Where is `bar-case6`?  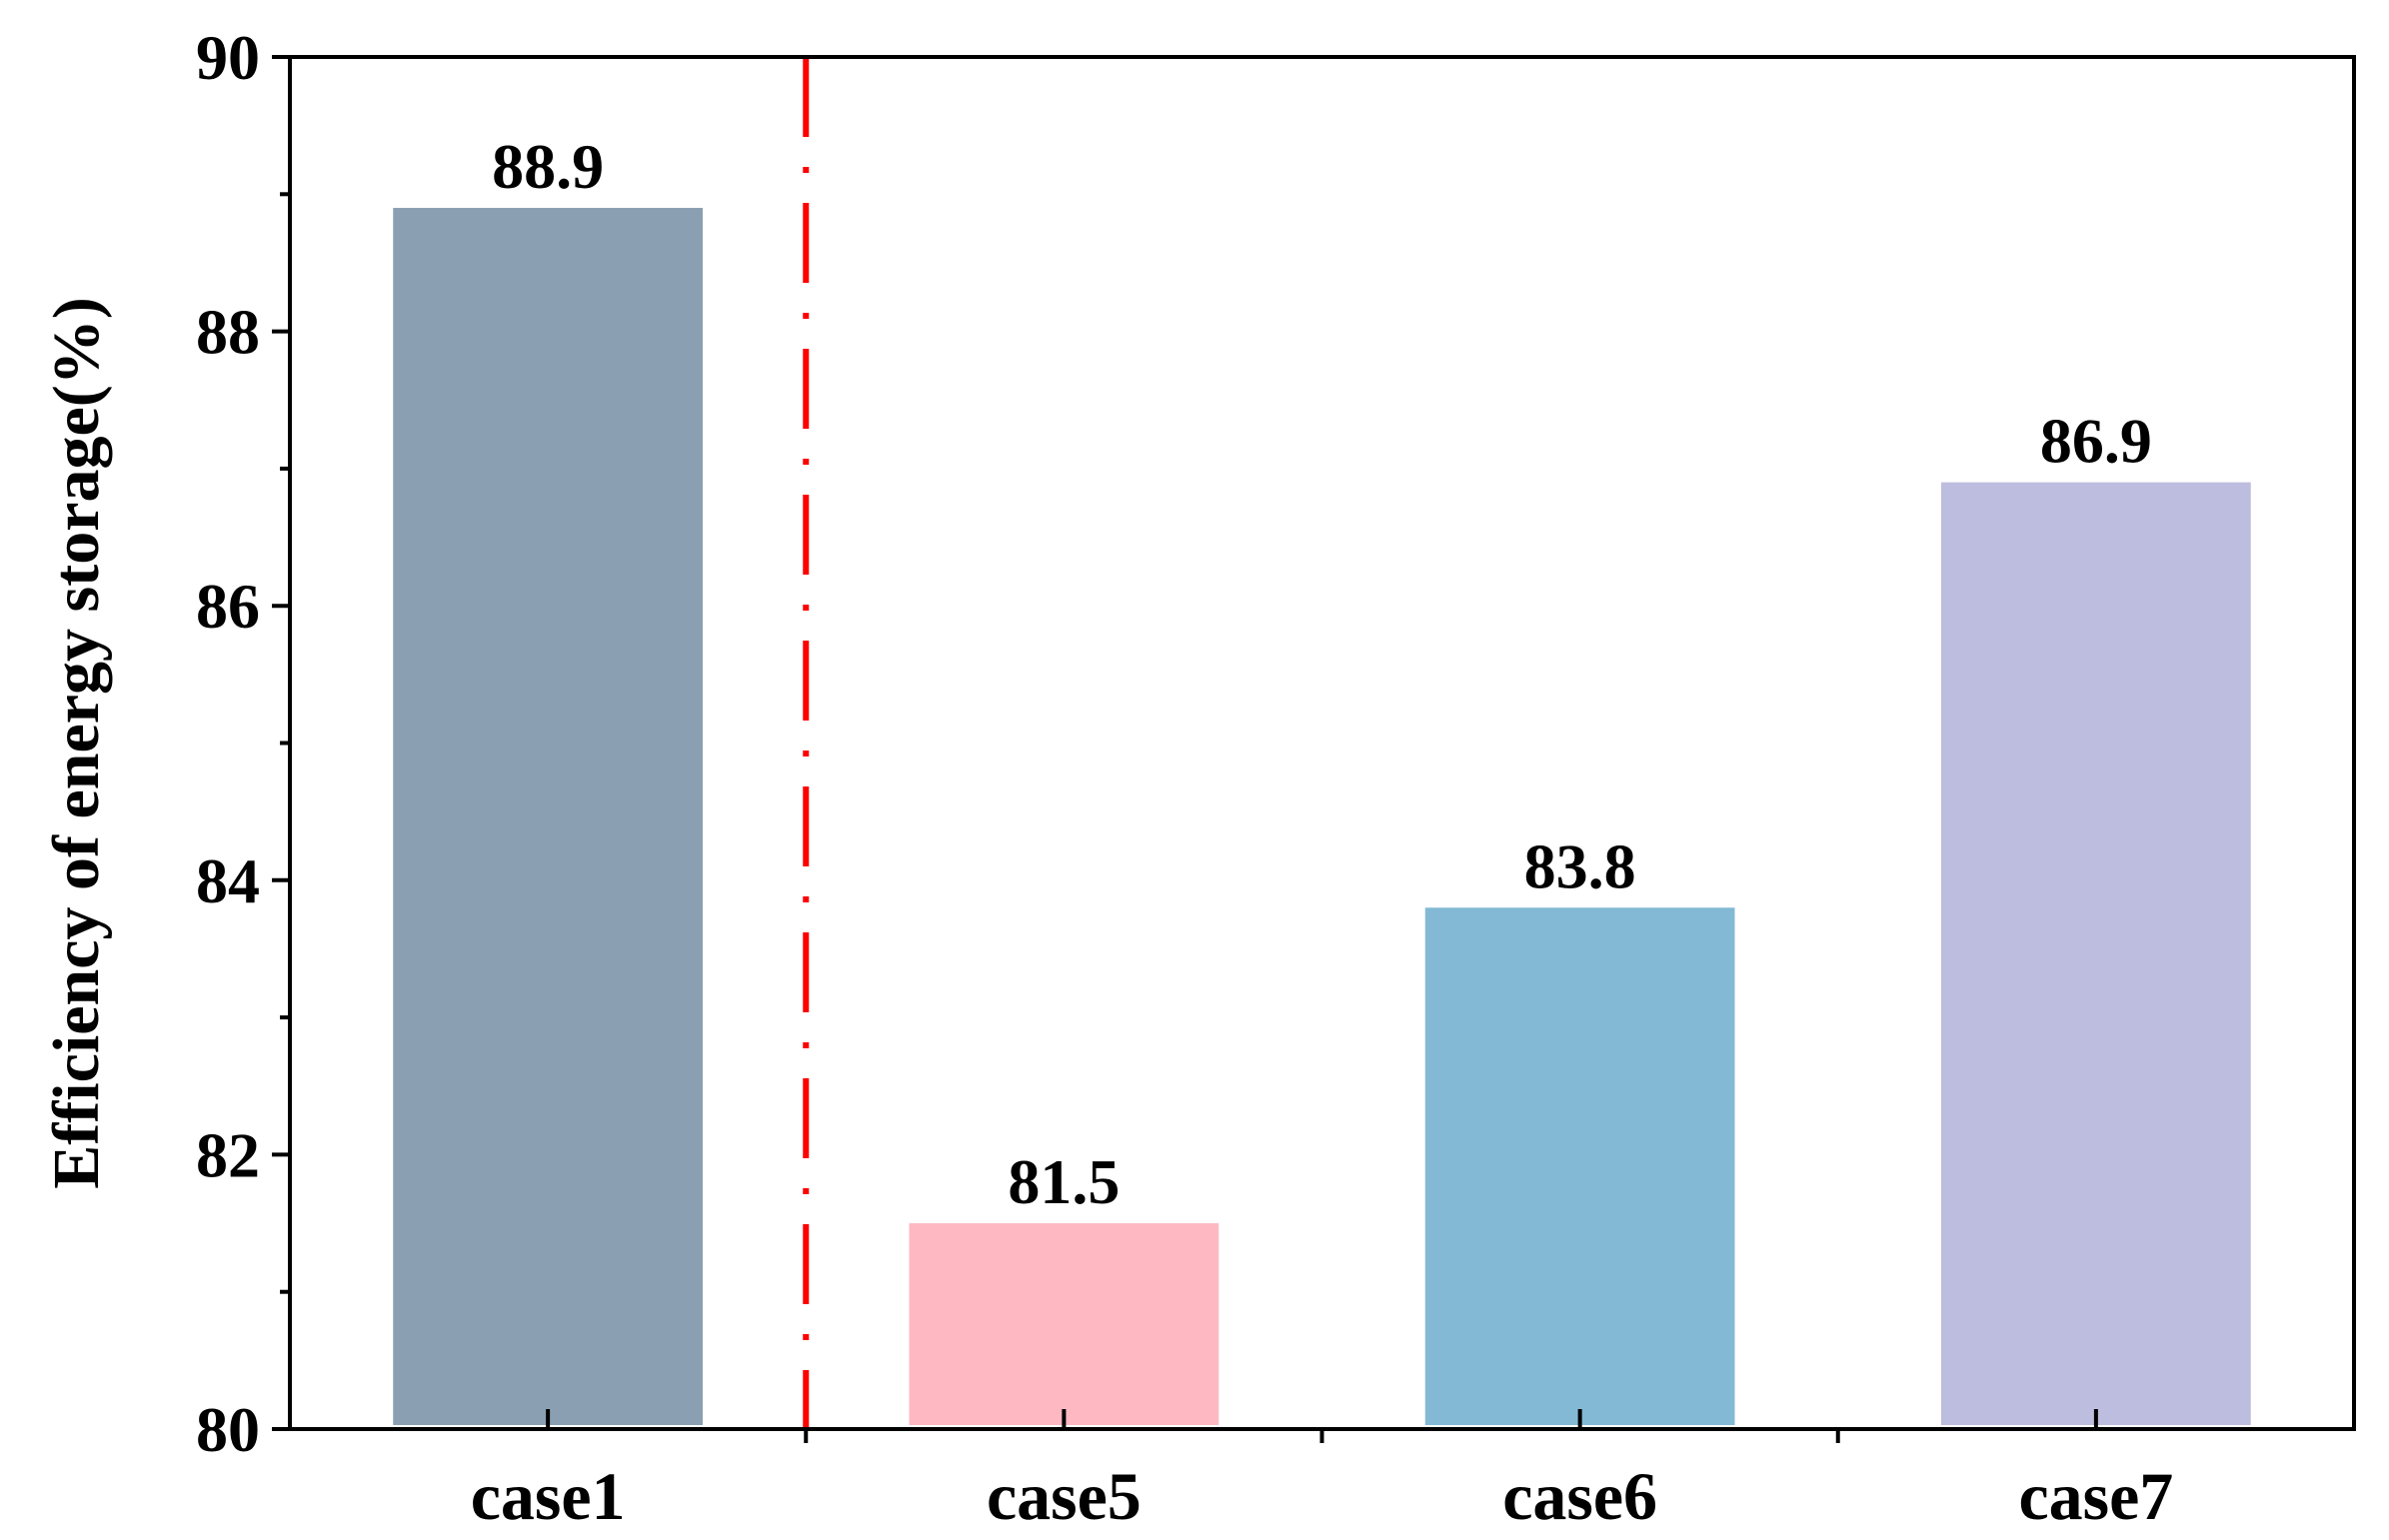
bar-case6 is located at coordinates (1580, 1166).